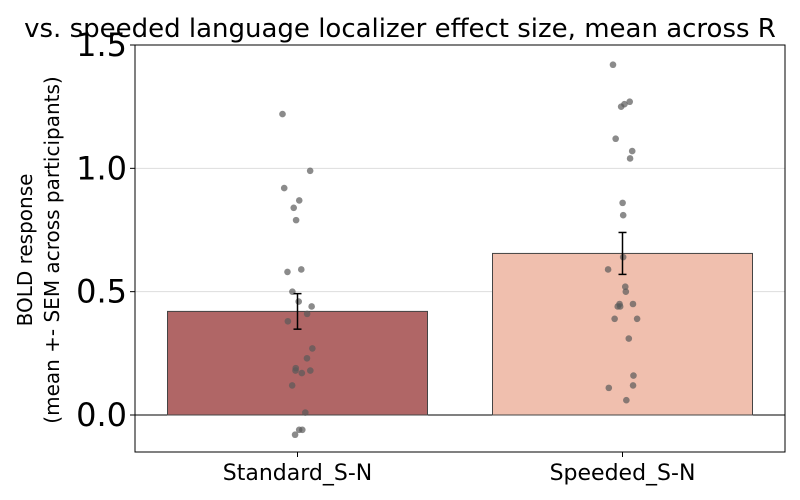  What do you see at coordinates (25, 250) in the screenshot?
I see `y-label-line1: BOLD response` at bounding box center [25, 250].